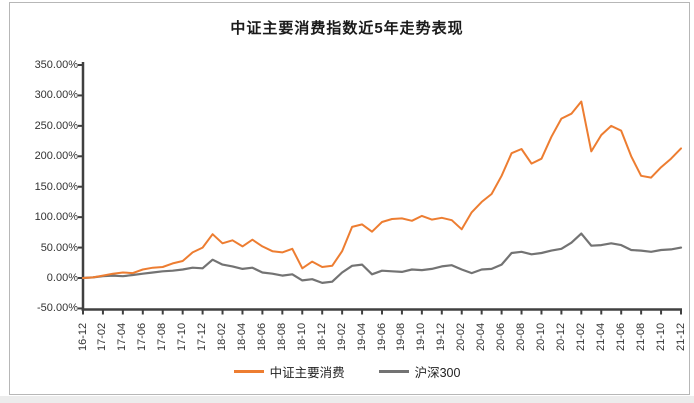 The width and height of the screenshot is (694, 403). Describe the element at coordinates (56, 65) in the screenshot. I see `y-axis-tick-label: 350.00%` at that location.